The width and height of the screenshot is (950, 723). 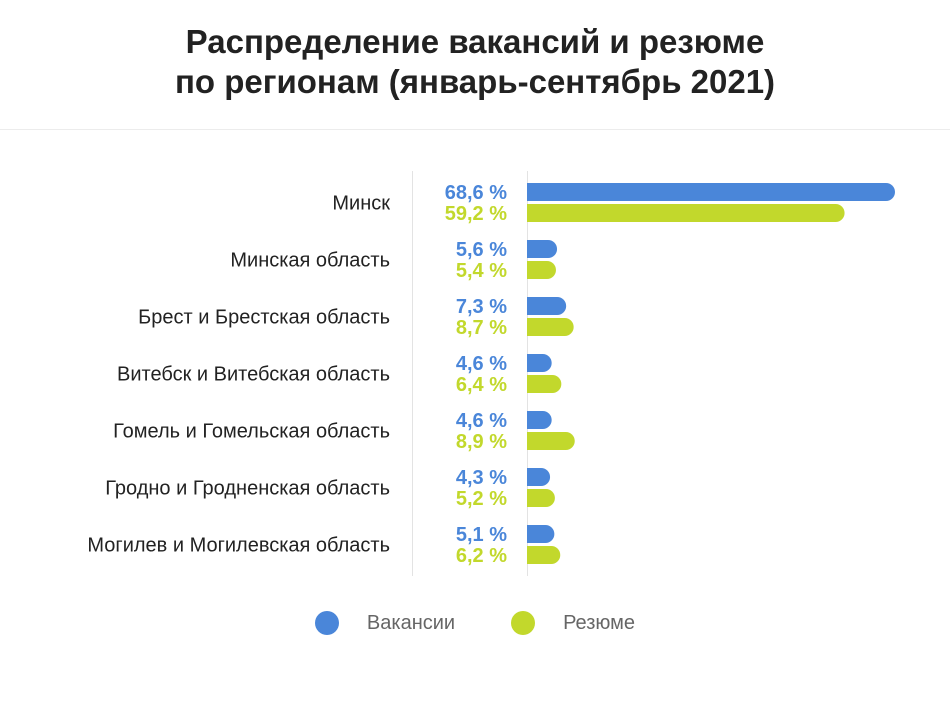 I want to click on legend: Вакансии Резюме, so click(x=475, y=623).